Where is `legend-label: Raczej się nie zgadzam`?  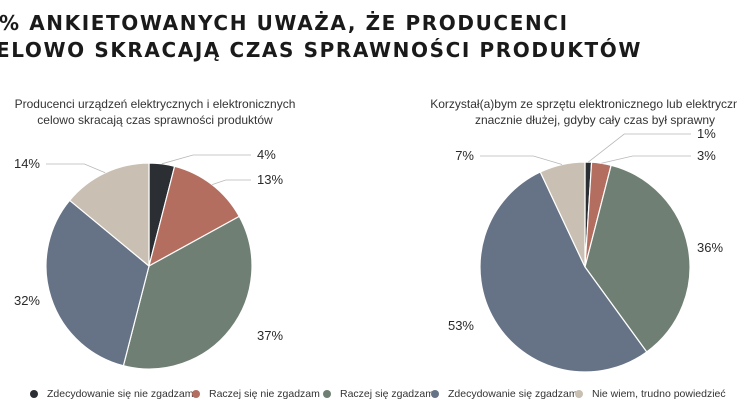
legend-label: Raczej się nie zgadzam is located at coordinates (264, 394).